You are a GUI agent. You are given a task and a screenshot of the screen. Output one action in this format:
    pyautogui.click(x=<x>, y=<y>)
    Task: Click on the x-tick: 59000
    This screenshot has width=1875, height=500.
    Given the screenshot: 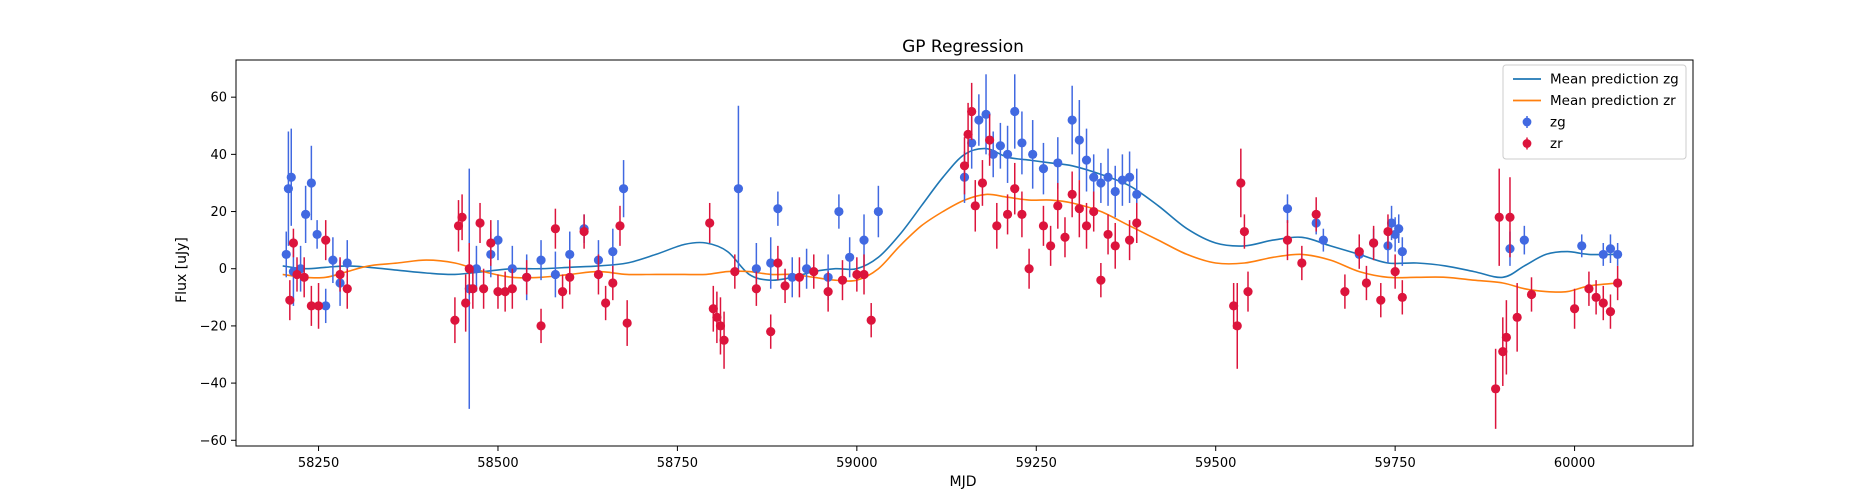 What is the action you would take?
    pyautogui.click(x=857, y=458)
    